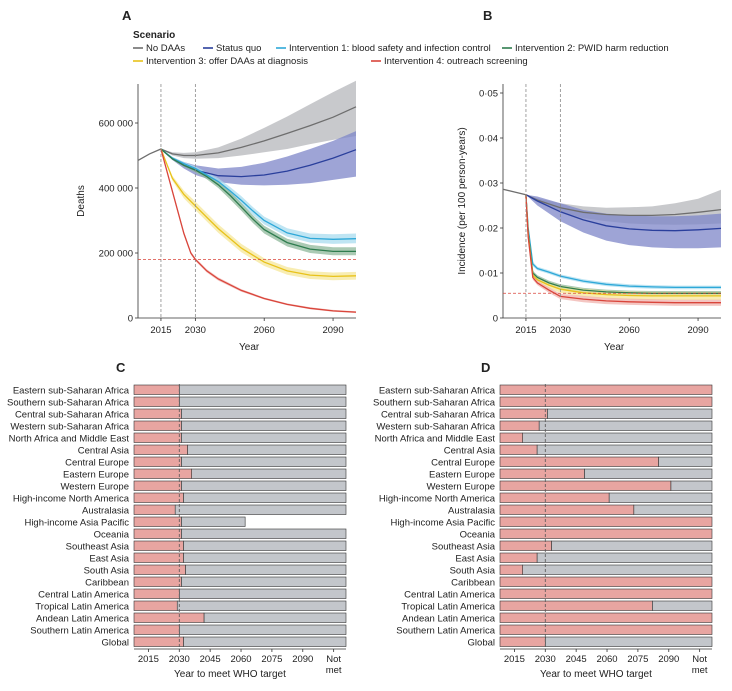 This screenshot has width=732, height=691. I want to click on y-tick-label-600-000: 600 000, so click(116, 124).